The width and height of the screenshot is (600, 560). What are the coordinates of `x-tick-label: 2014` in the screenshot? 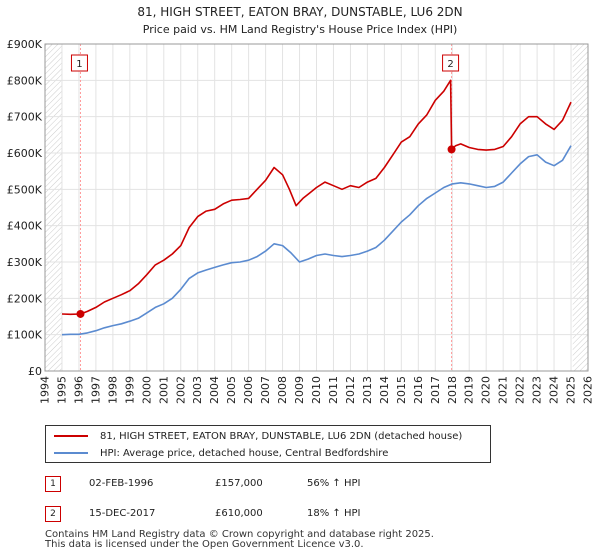 It's located at (384, 390).